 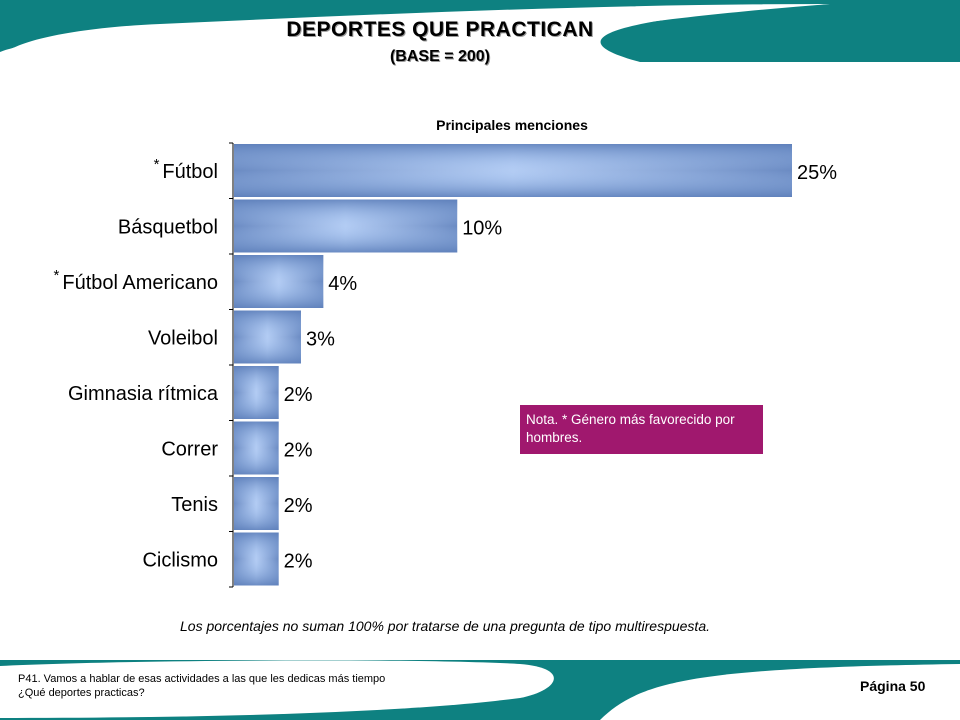 I want to click on category-label: Ciclismo, so click(x=180, y=560).